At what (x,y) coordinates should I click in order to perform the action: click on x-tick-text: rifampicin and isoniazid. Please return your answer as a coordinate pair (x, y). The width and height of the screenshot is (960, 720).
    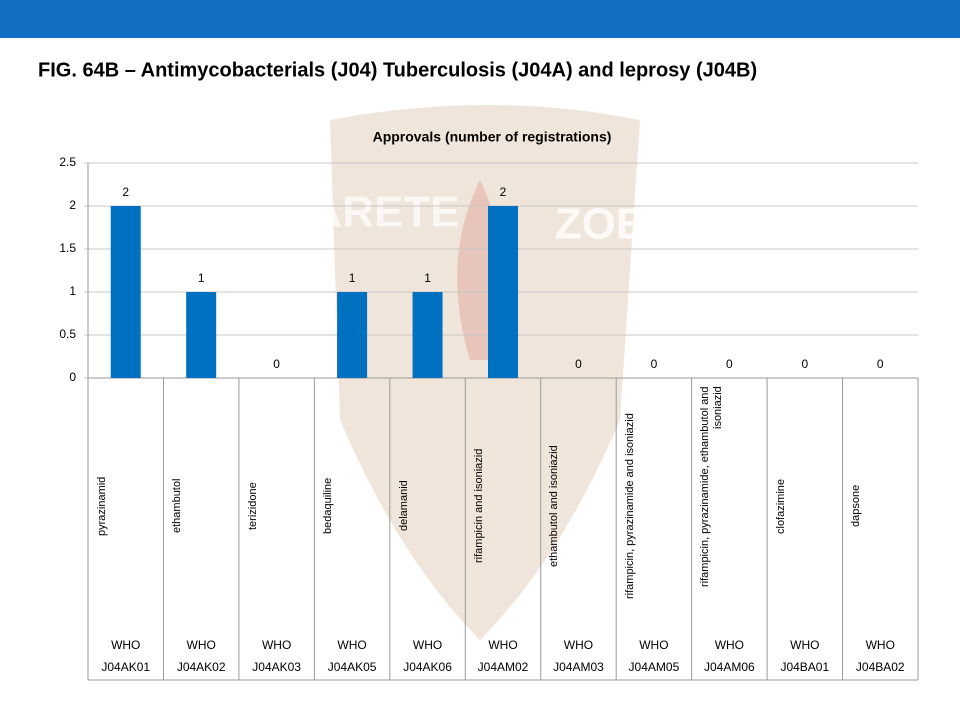
    Looking at the image, I should click on (479, 506).